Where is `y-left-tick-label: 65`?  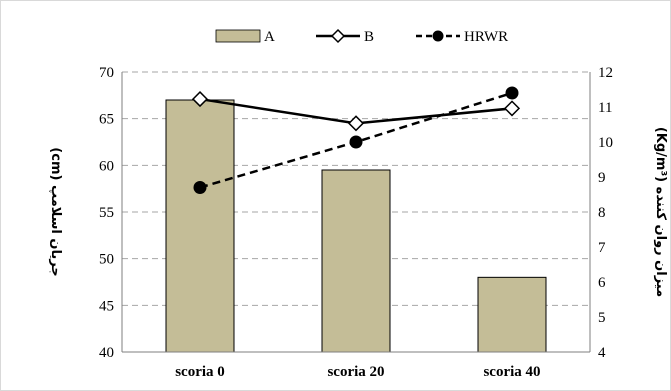
y-left-tick-label: 65 is located at coordinates (106, 120).